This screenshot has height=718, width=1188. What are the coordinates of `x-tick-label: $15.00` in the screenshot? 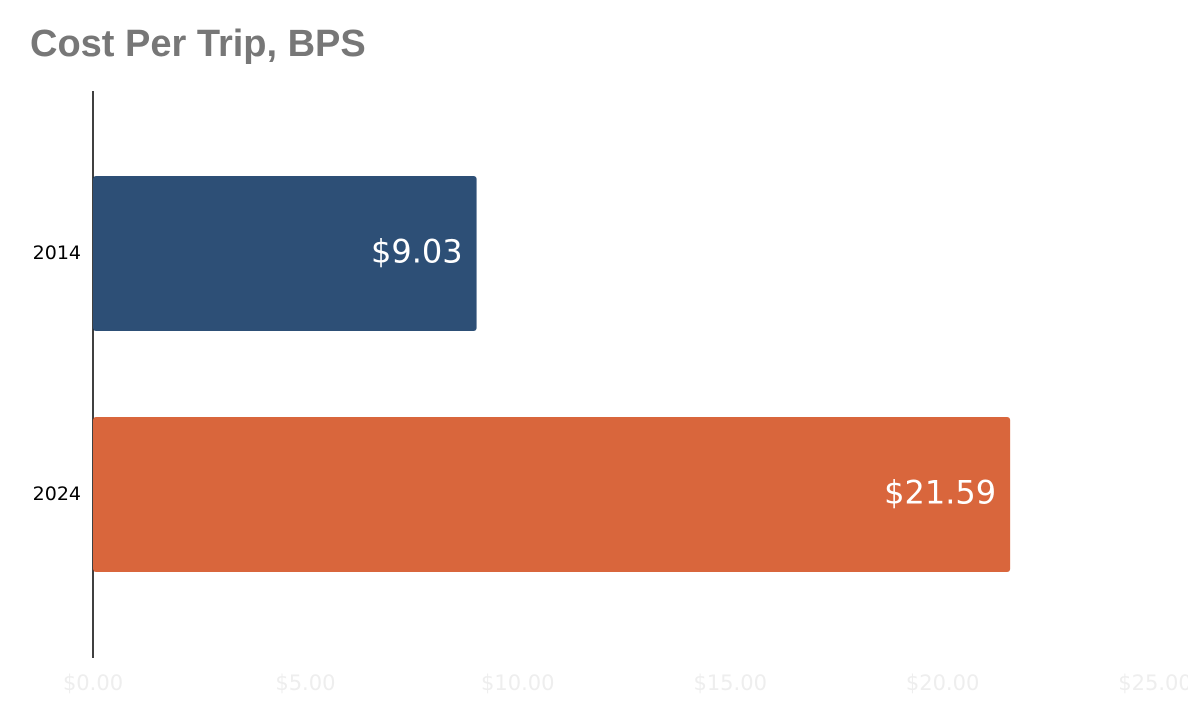 It's located at (729, 683).